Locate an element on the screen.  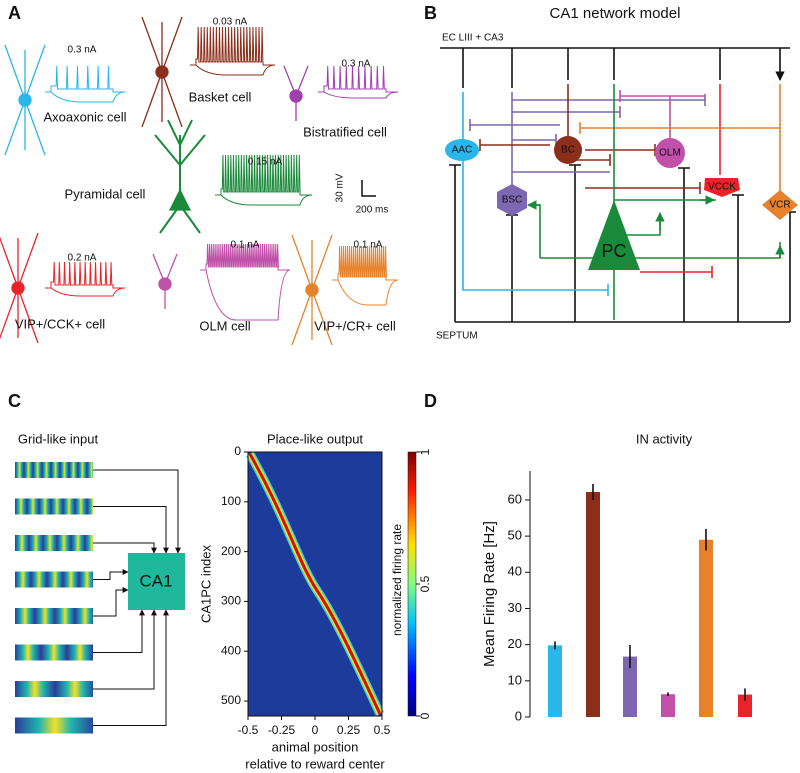
current-label: 0.03 nA is located at coordinates (230, 22).